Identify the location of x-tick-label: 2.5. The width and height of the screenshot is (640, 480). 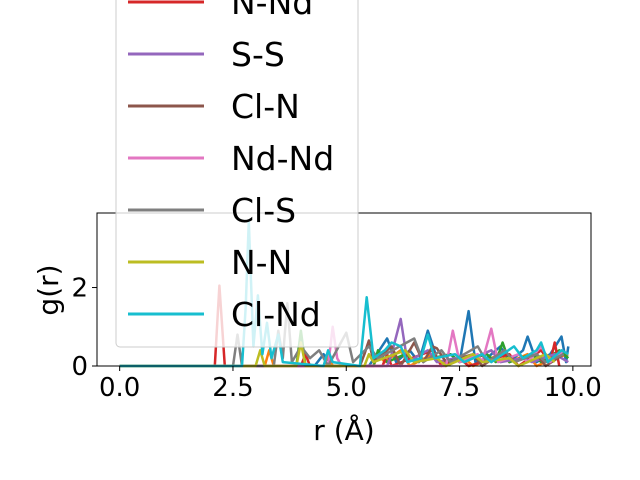
(232, 388).